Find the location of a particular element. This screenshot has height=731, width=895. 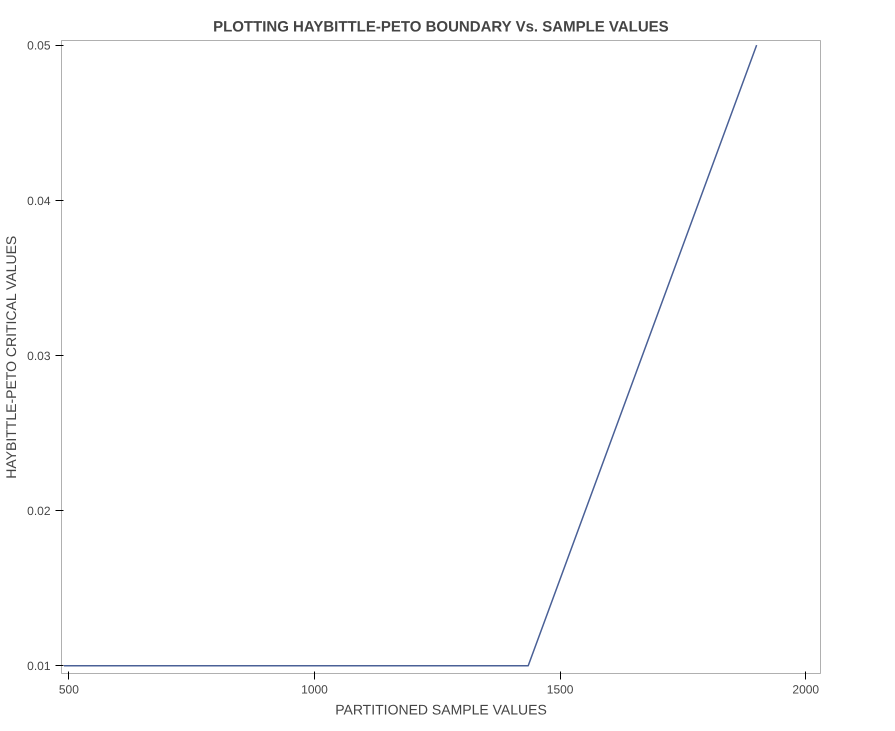

y-tick-label: 0.01 is located at coordinates (39, 666).